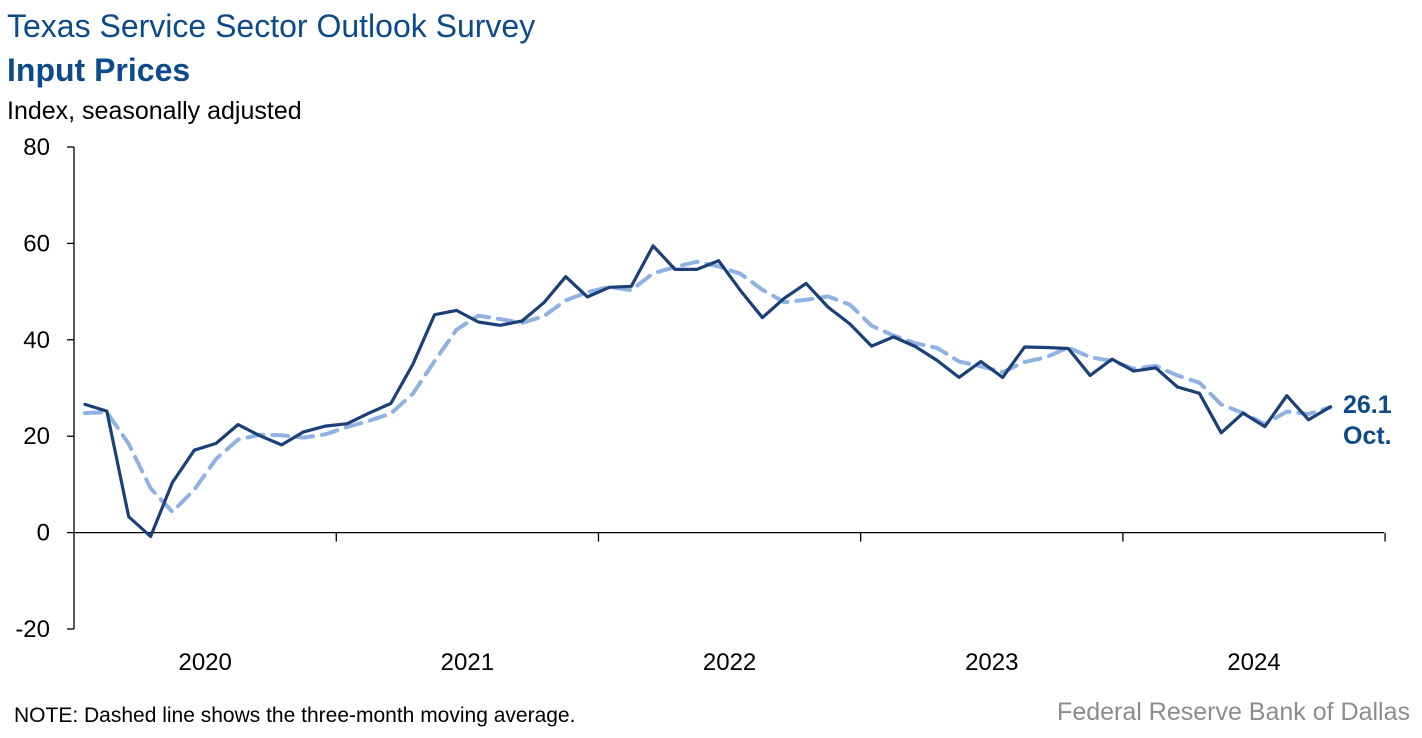  I want to click on latest-value: 26.1, so click(1367, 405).